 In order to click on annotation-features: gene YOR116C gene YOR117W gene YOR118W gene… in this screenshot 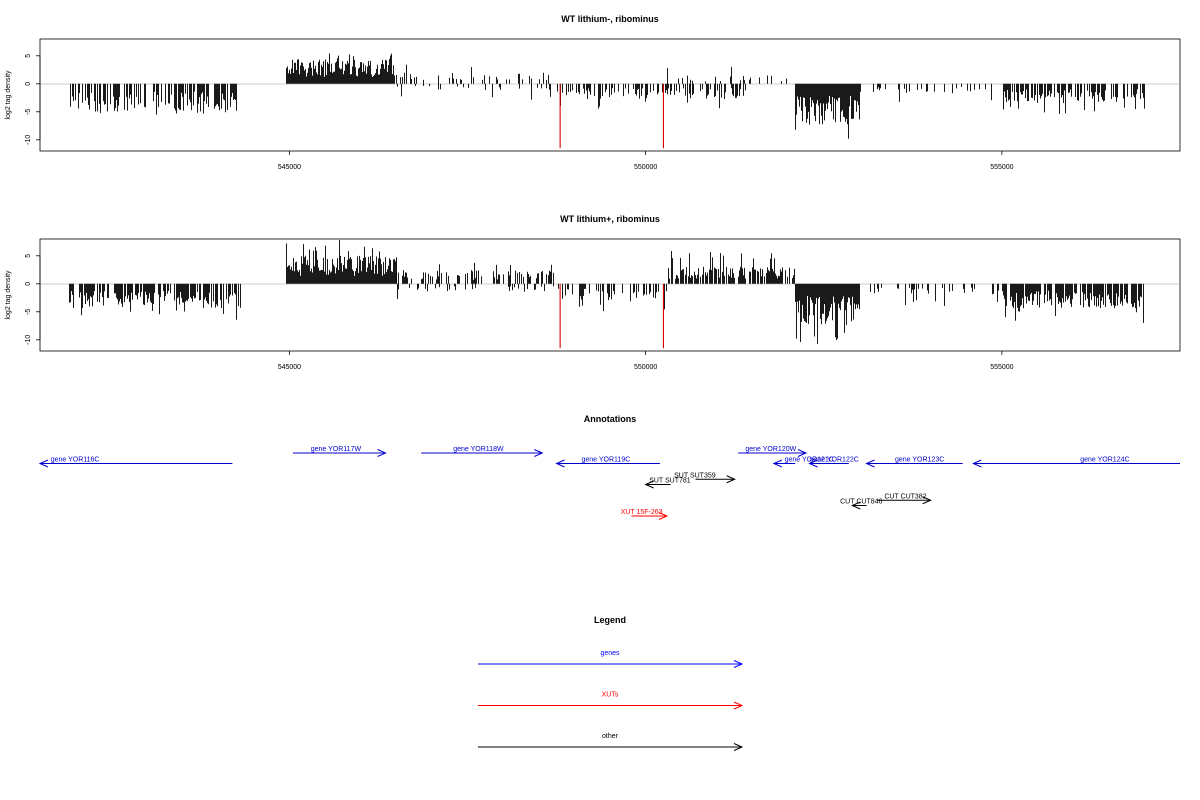, I will do `click(609, 483)`.